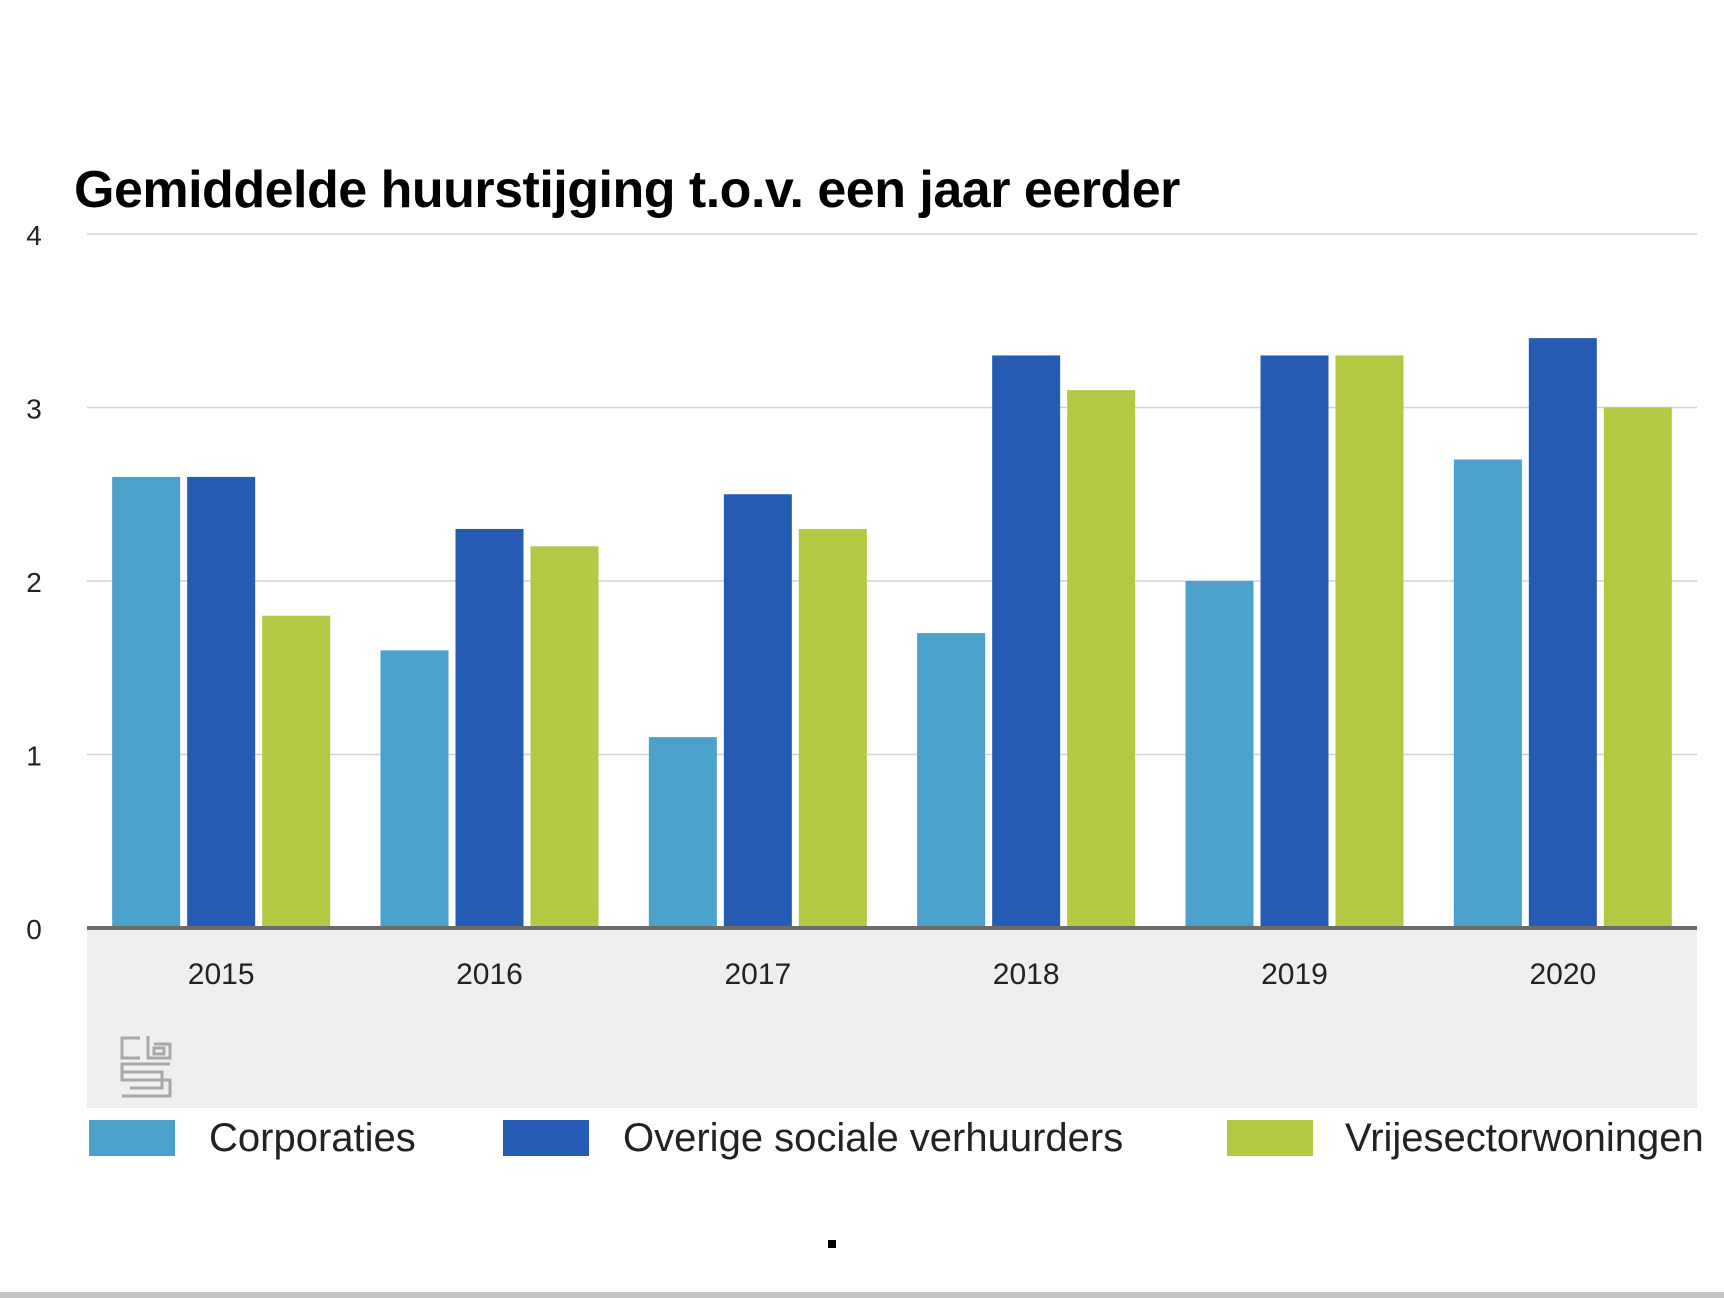  What do you see at coordinates (757, 711) in the screenshot?
I see `bar-overige-sociale-verhuurders-2017` at bounding box center [757, 711].